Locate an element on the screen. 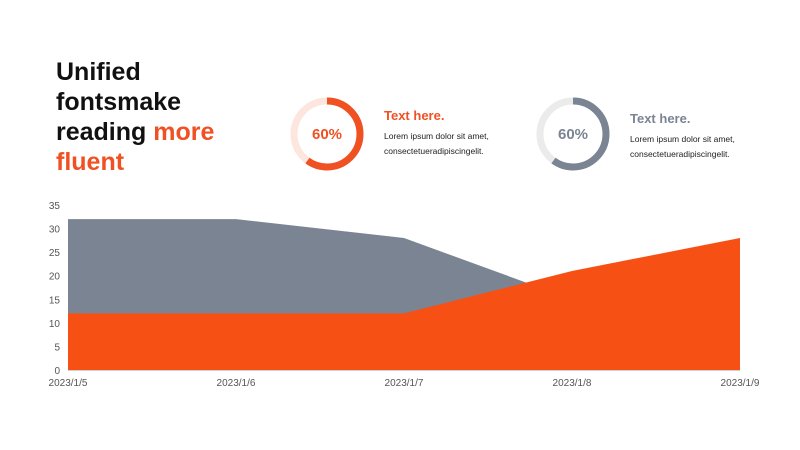 The width and height of the screenshot is (800, 450). title-accent-fluent: fluent is located at coordinates (90, 162).